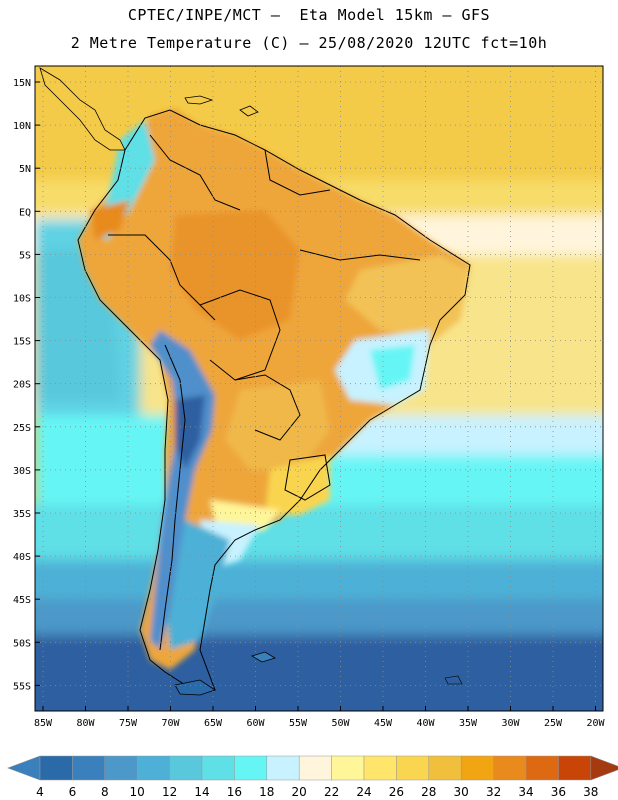 The image size is (618, 800). Describe the element at coordinates (128, 723) in the screenshot. I see `lon-label: 75W` at that location.